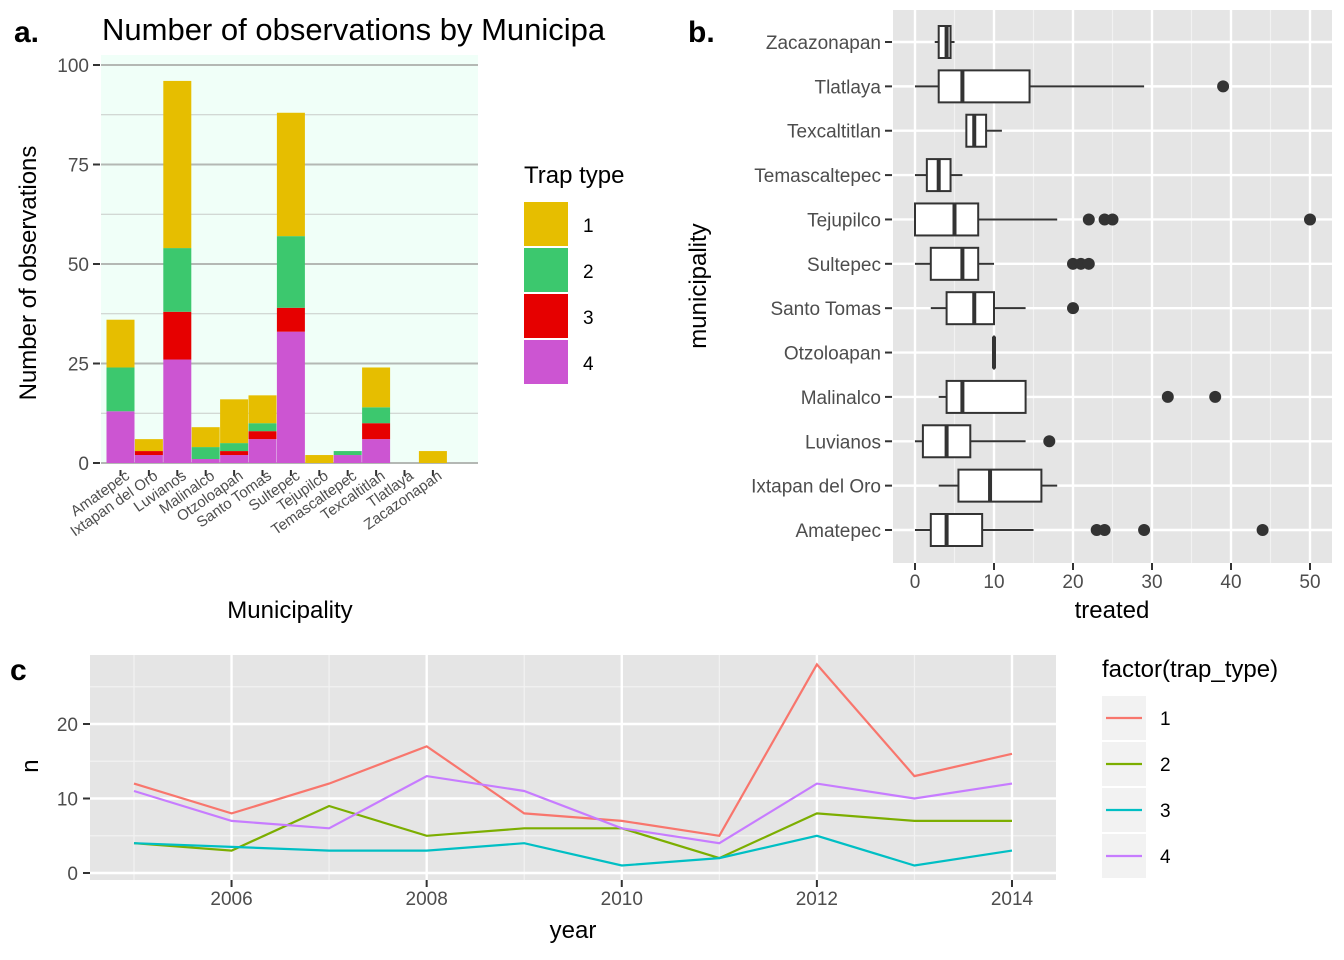 This screenshot has width=1344, height=960. I want to click on panel-b-box-malinalco, so click(1080, 396).